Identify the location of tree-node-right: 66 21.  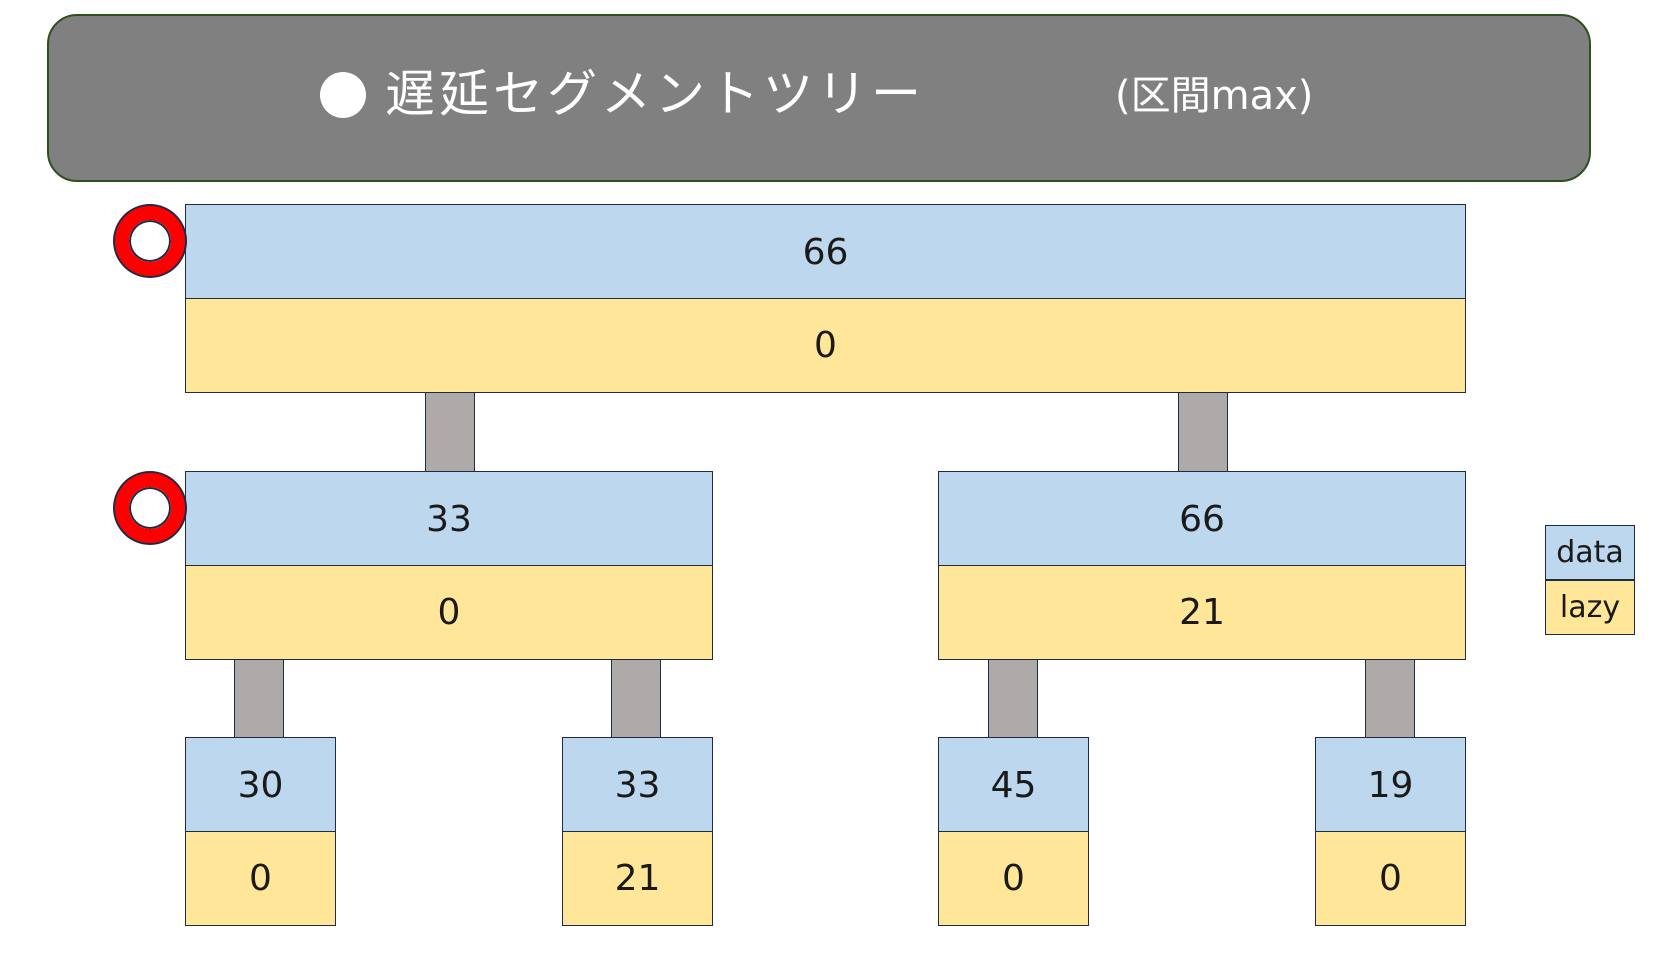
(1202, 565).